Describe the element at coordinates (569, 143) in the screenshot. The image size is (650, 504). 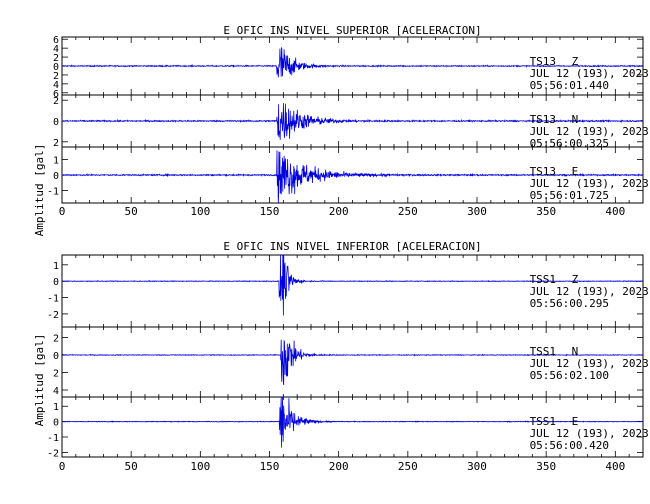
I see `record-time: 05:56:00.325` at that location.